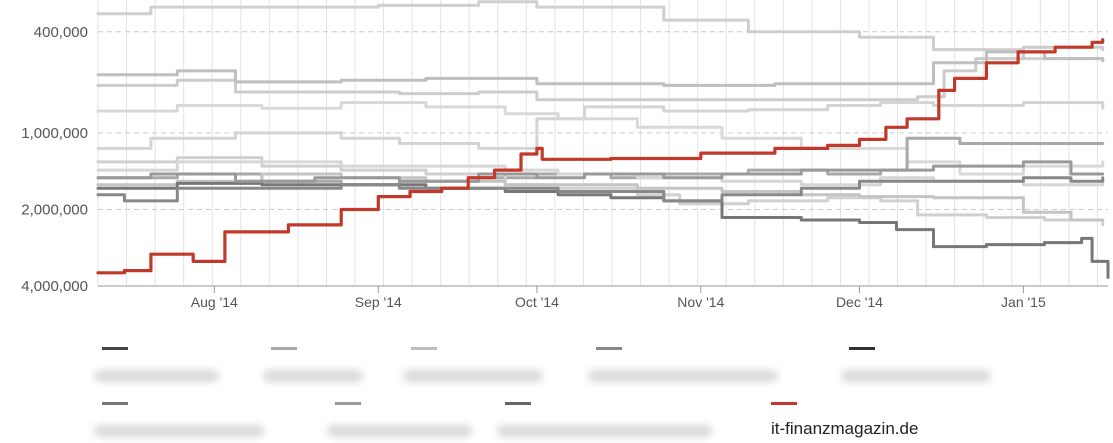  What do you see at coordinates (61, 32) in the screenshot?
I see `y-tick-label: 400,000` at bounding box center [61, 32].